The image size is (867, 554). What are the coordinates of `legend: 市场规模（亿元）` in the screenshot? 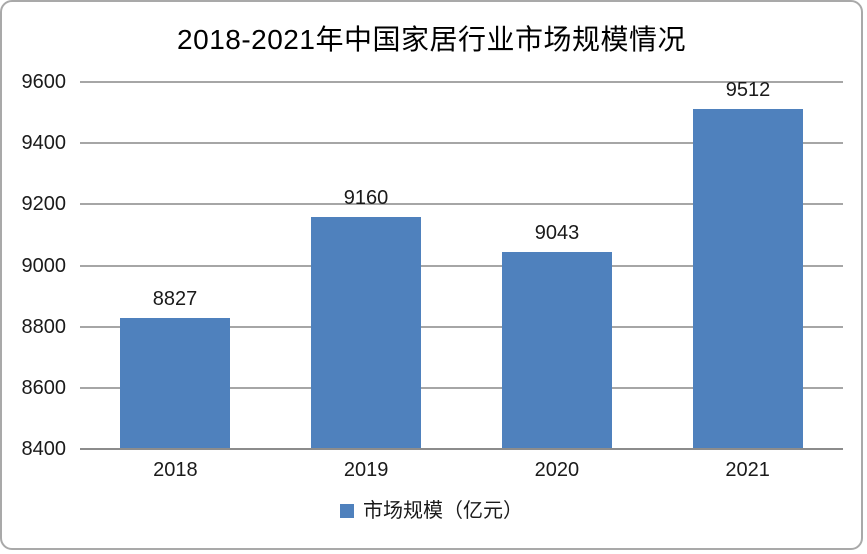 It's located at (431, 511).